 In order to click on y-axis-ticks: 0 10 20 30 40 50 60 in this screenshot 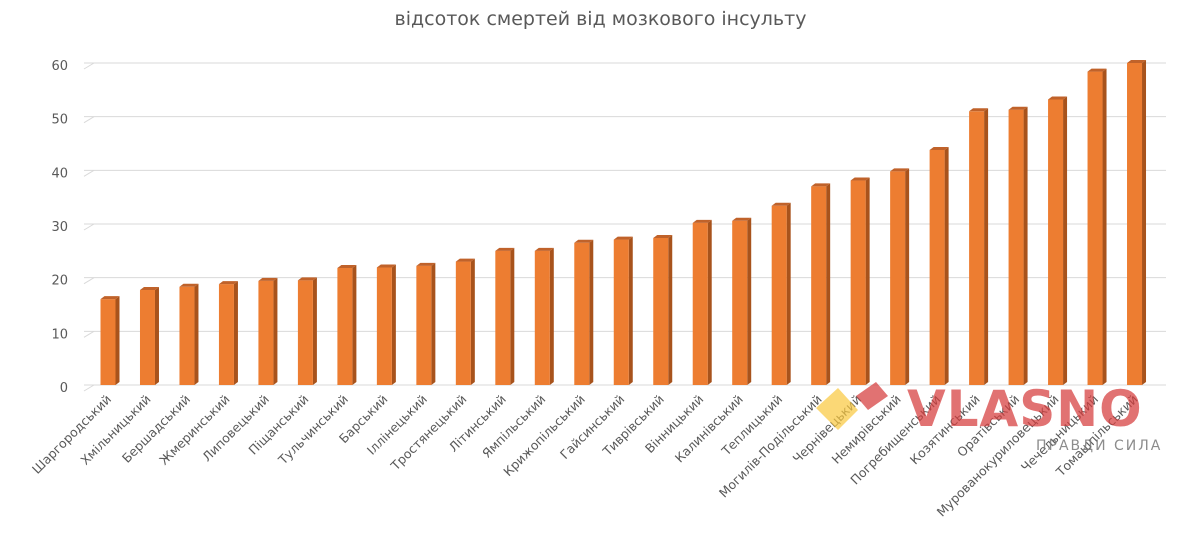, I will do `click(59, 227)`.